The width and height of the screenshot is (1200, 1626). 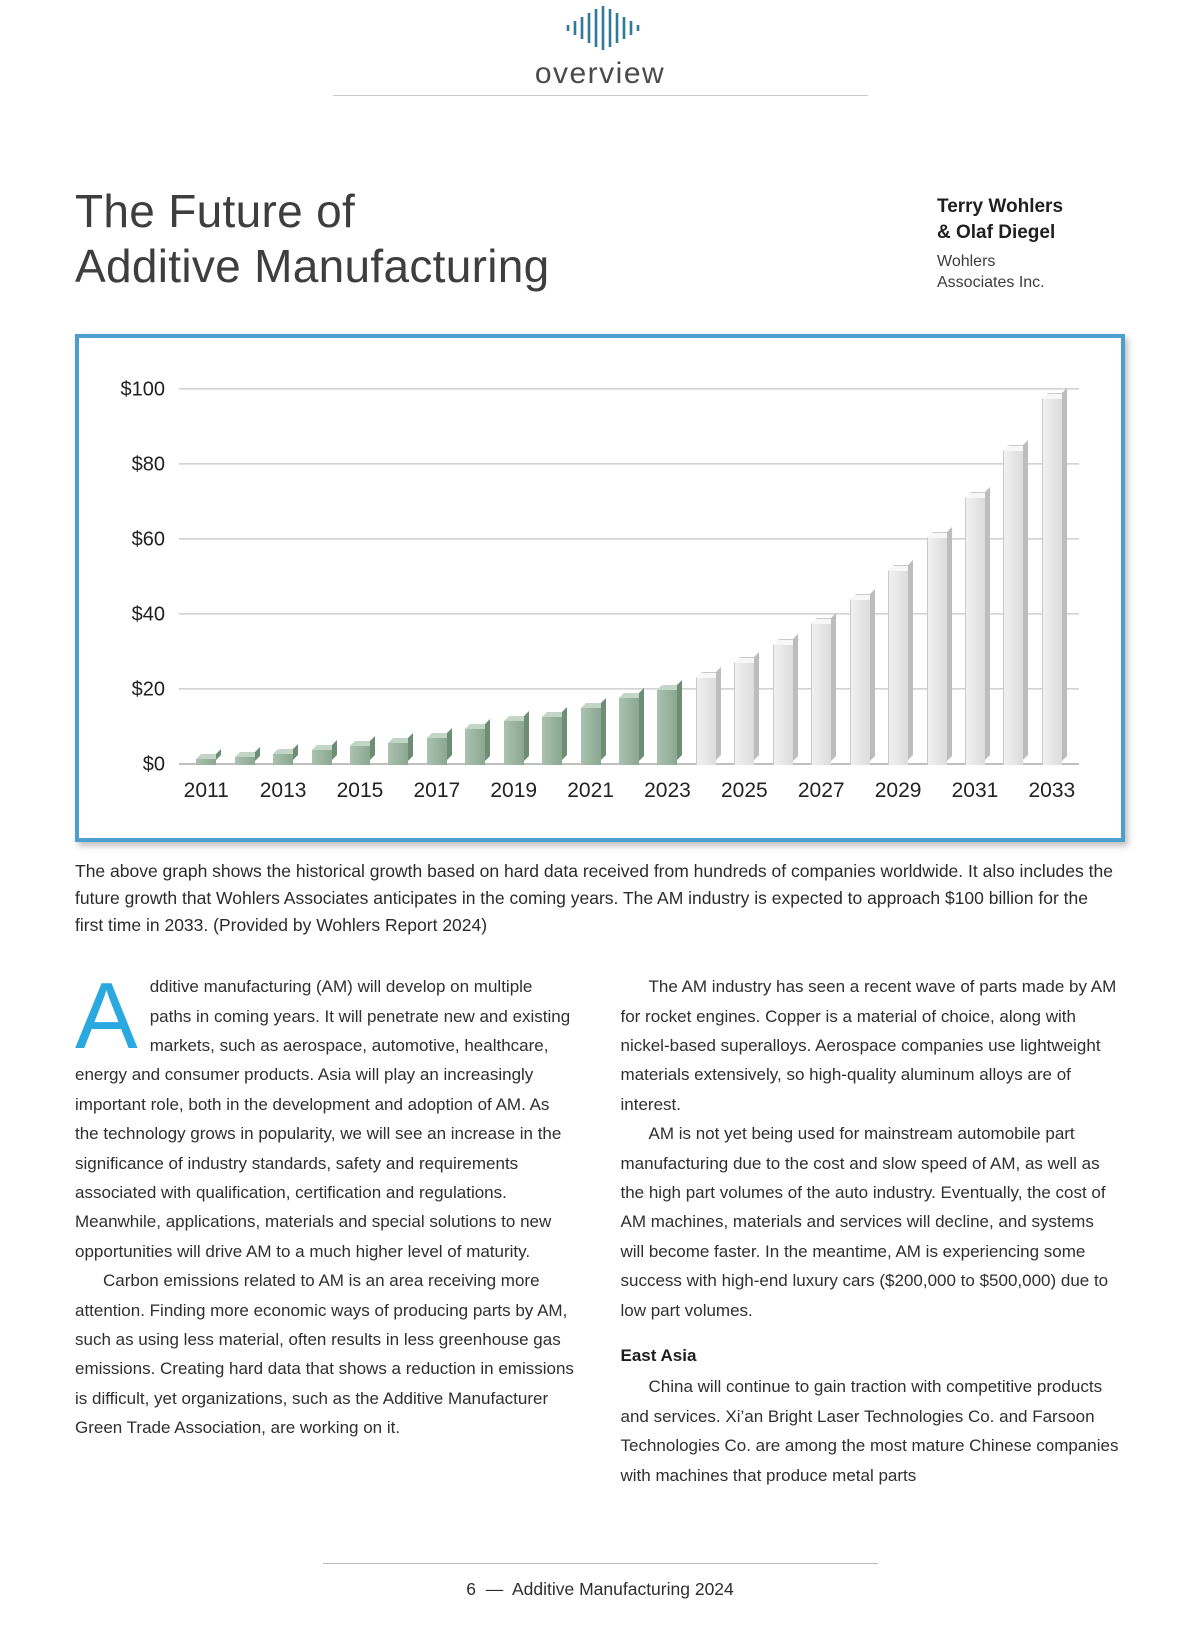 I want to click on x-axis-label: 2017, so click(x=437, y=791).